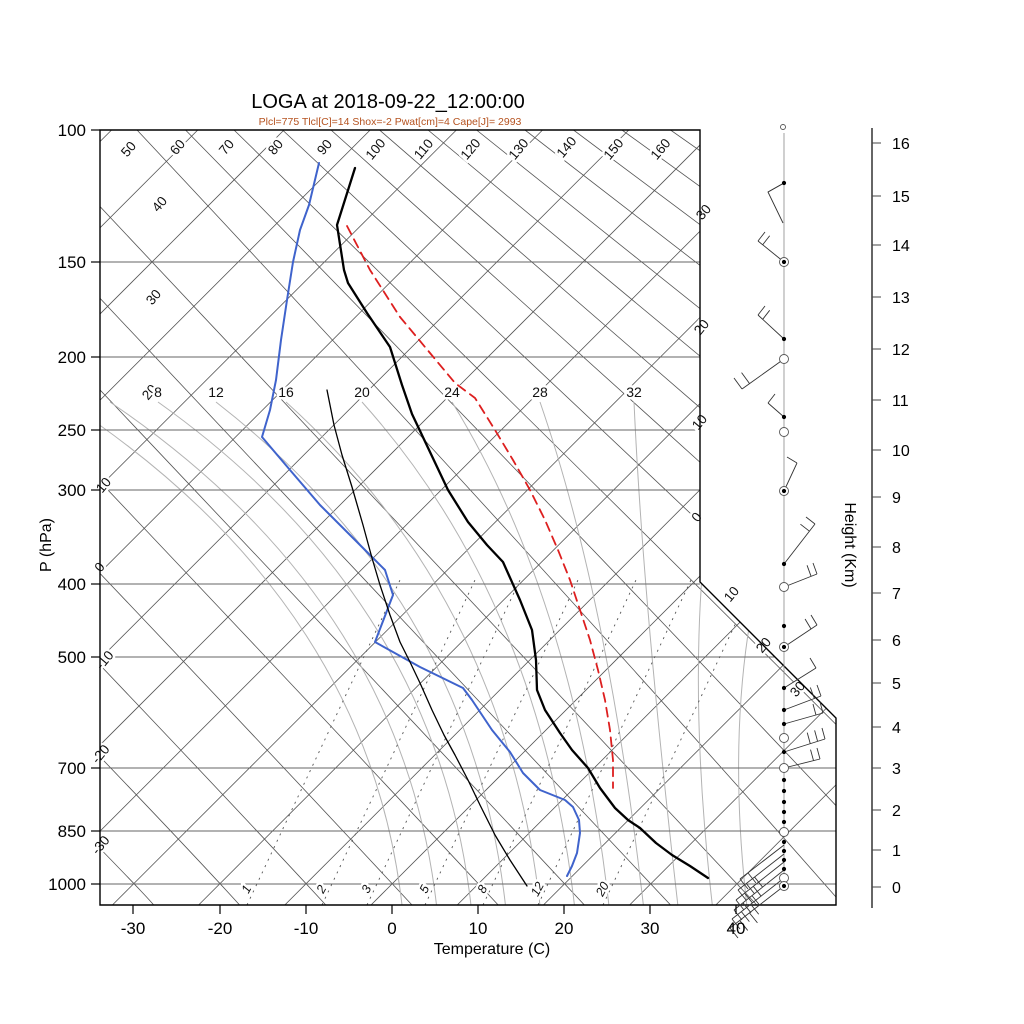 Image resolution: width=1024 pixels, height=1024 pixels. Describe the element at coordinates (425, 889) in the screenshot. I see `grid-label: 5` at that location.